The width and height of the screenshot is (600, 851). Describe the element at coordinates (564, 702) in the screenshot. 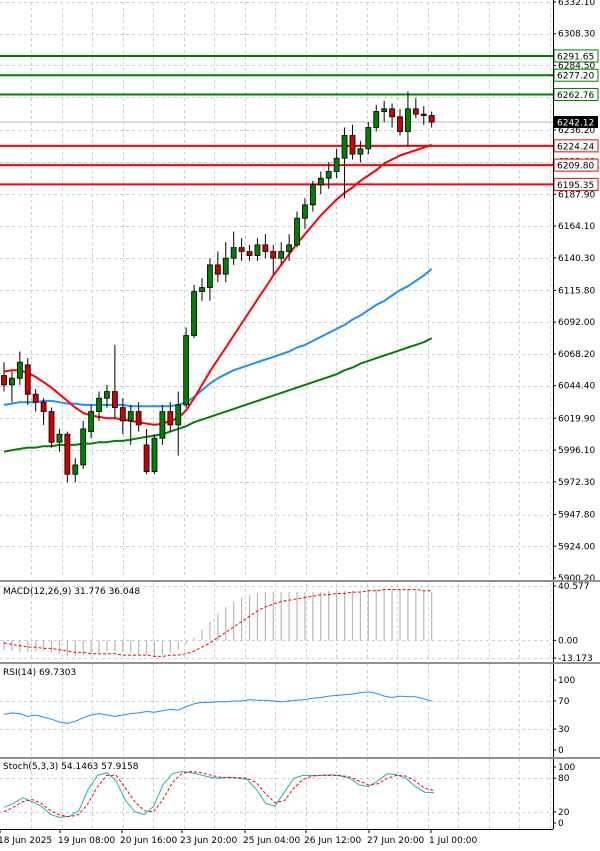

I see `rsi-tick-label: 70` at that location.